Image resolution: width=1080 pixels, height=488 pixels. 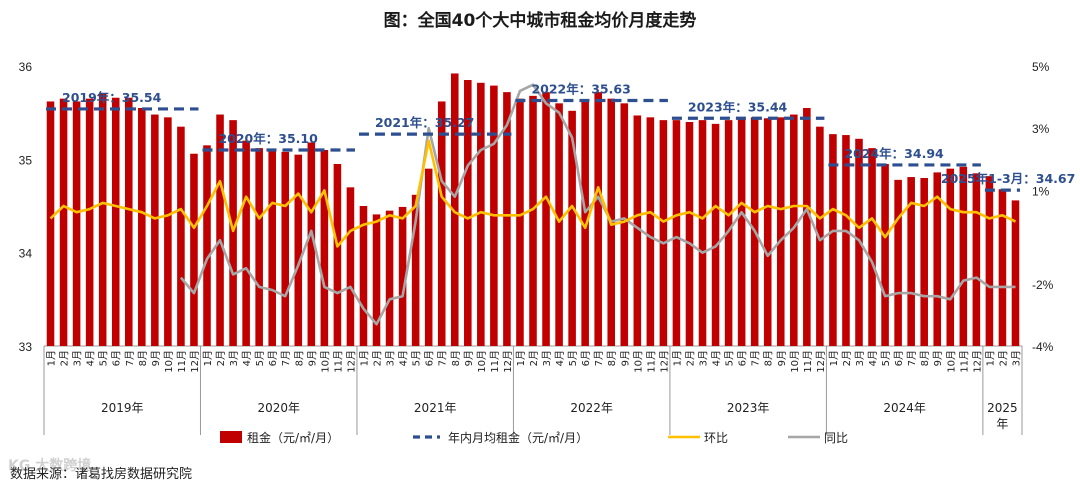 I want to click on yearly-average-label: 2019年：35.54, so click(x=112, y=97).